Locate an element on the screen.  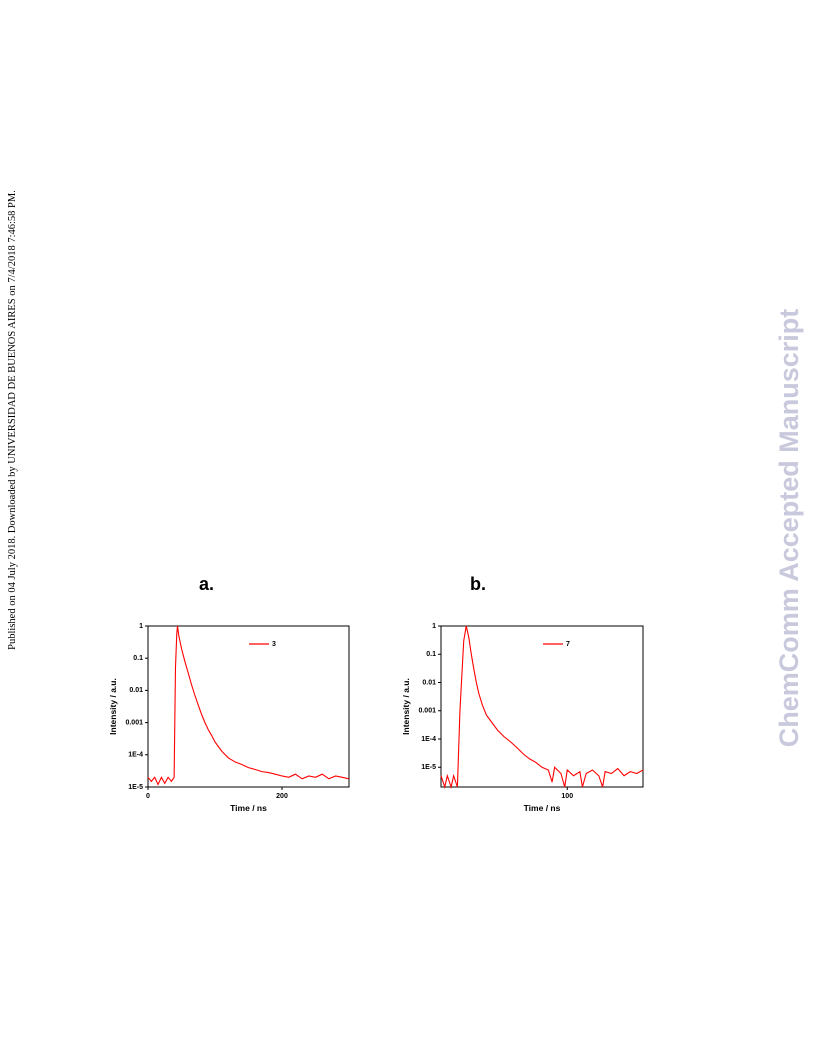
panel-label: a. is located at coordinates (206, 584).